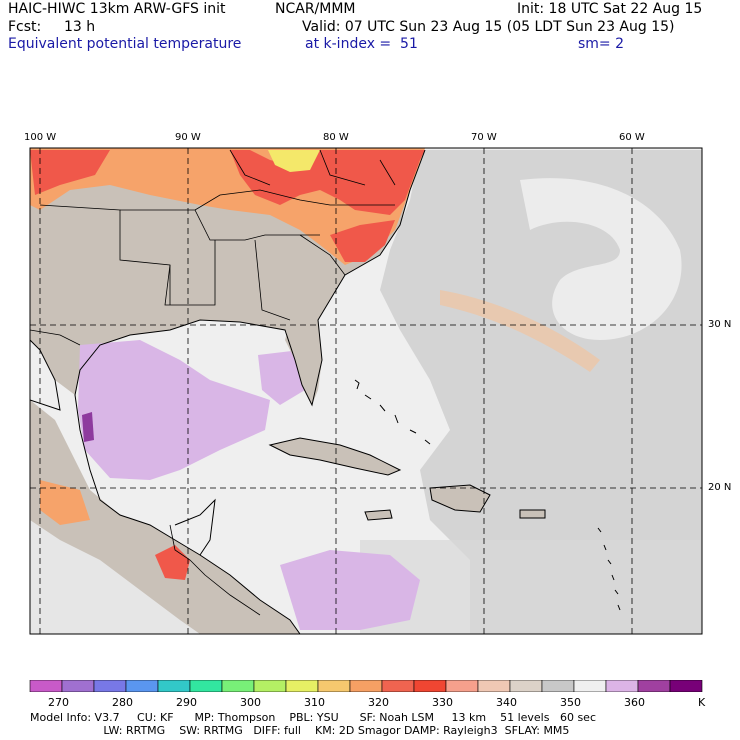 The width and height of the screenshot is (740, 740). I want to click on colorbar-tick-label: 330, so click(442, 702).